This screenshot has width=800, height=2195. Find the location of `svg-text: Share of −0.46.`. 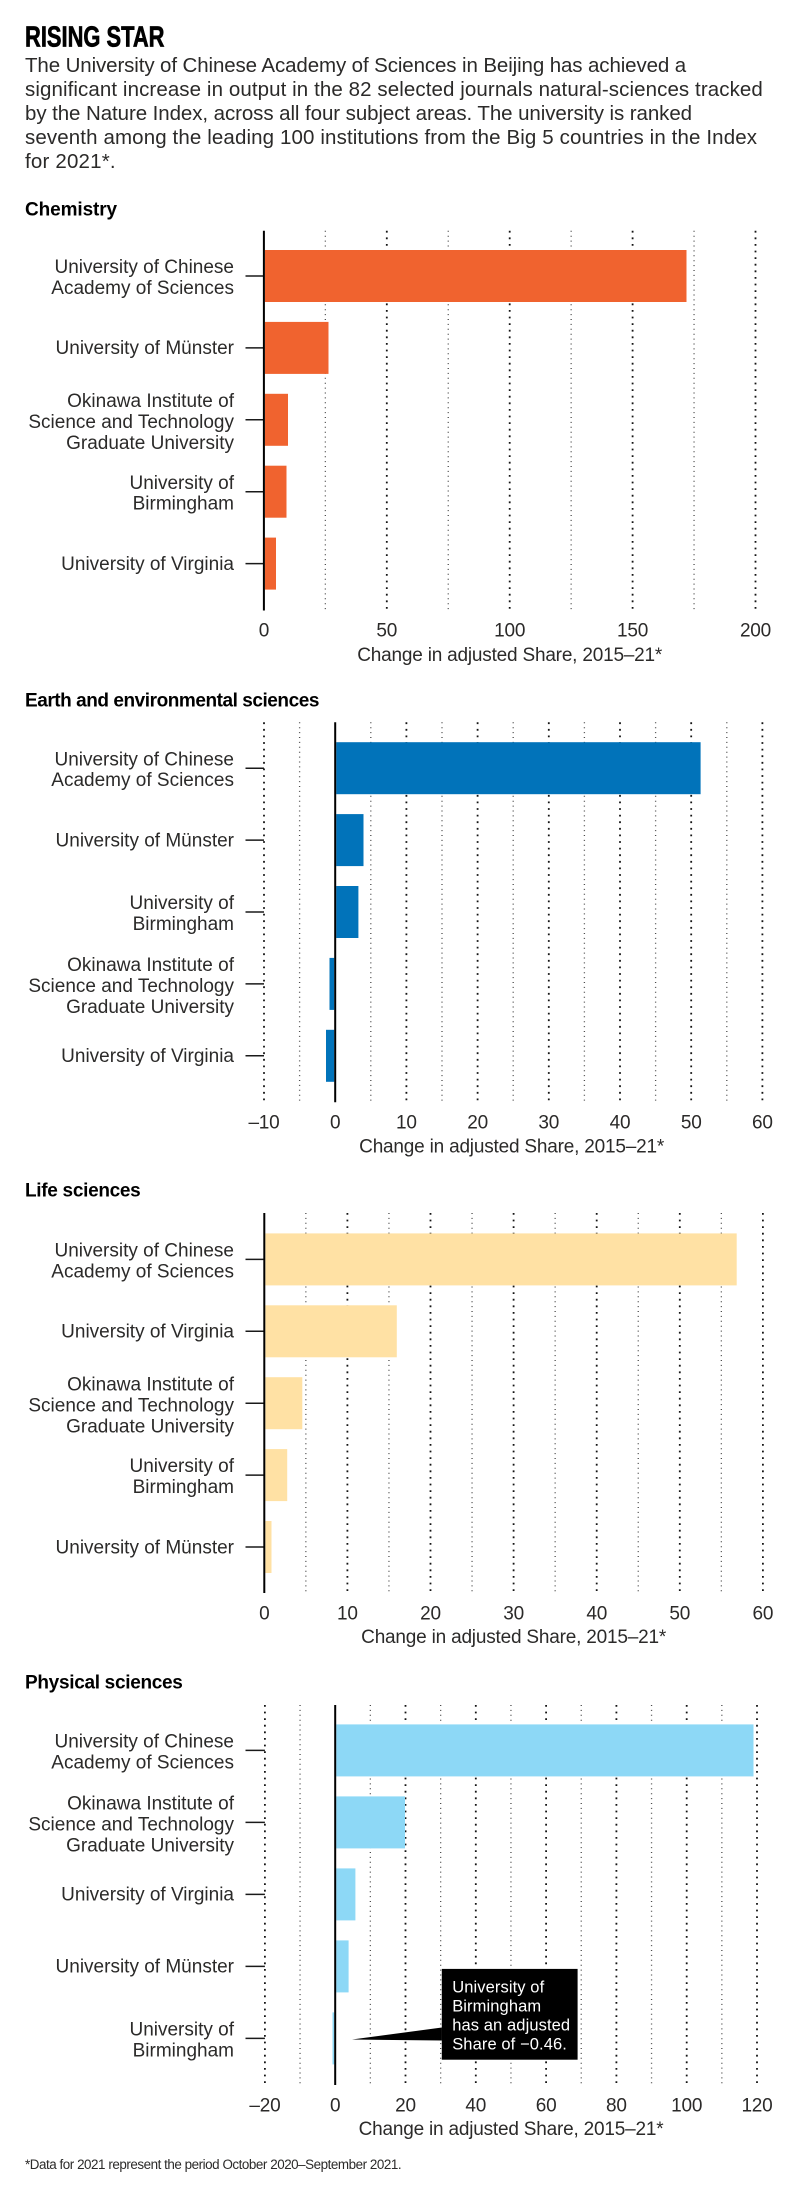

svg-text: Share of −0.46. is located at coordinates (509, 2044).